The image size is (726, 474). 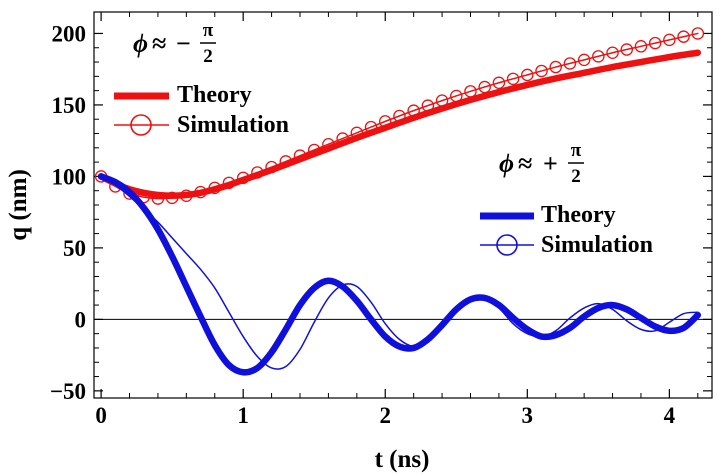 I want to click on y-tick-label: 200, so click(x=69, y=33).